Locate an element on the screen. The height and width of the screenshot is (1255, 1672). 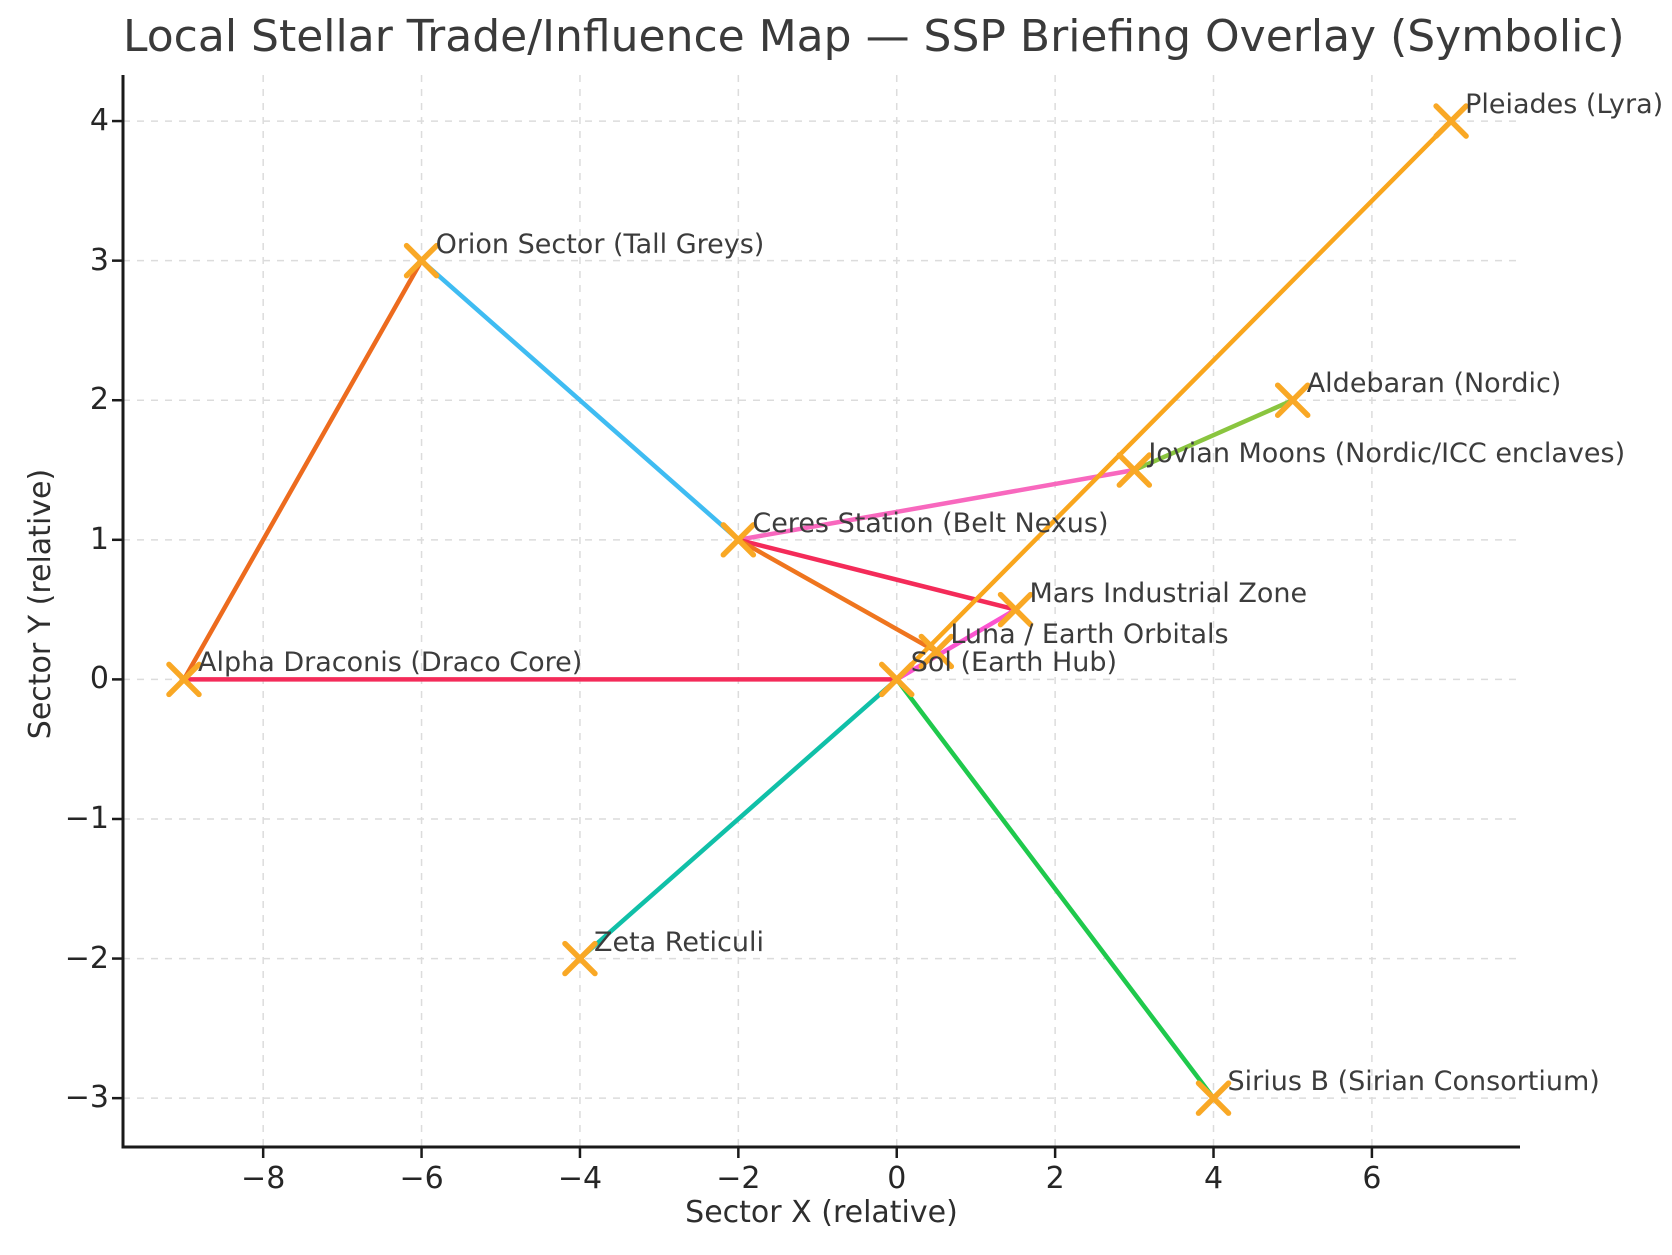
x-tick-label--8: −8 is located at coordinates (263, 1178).